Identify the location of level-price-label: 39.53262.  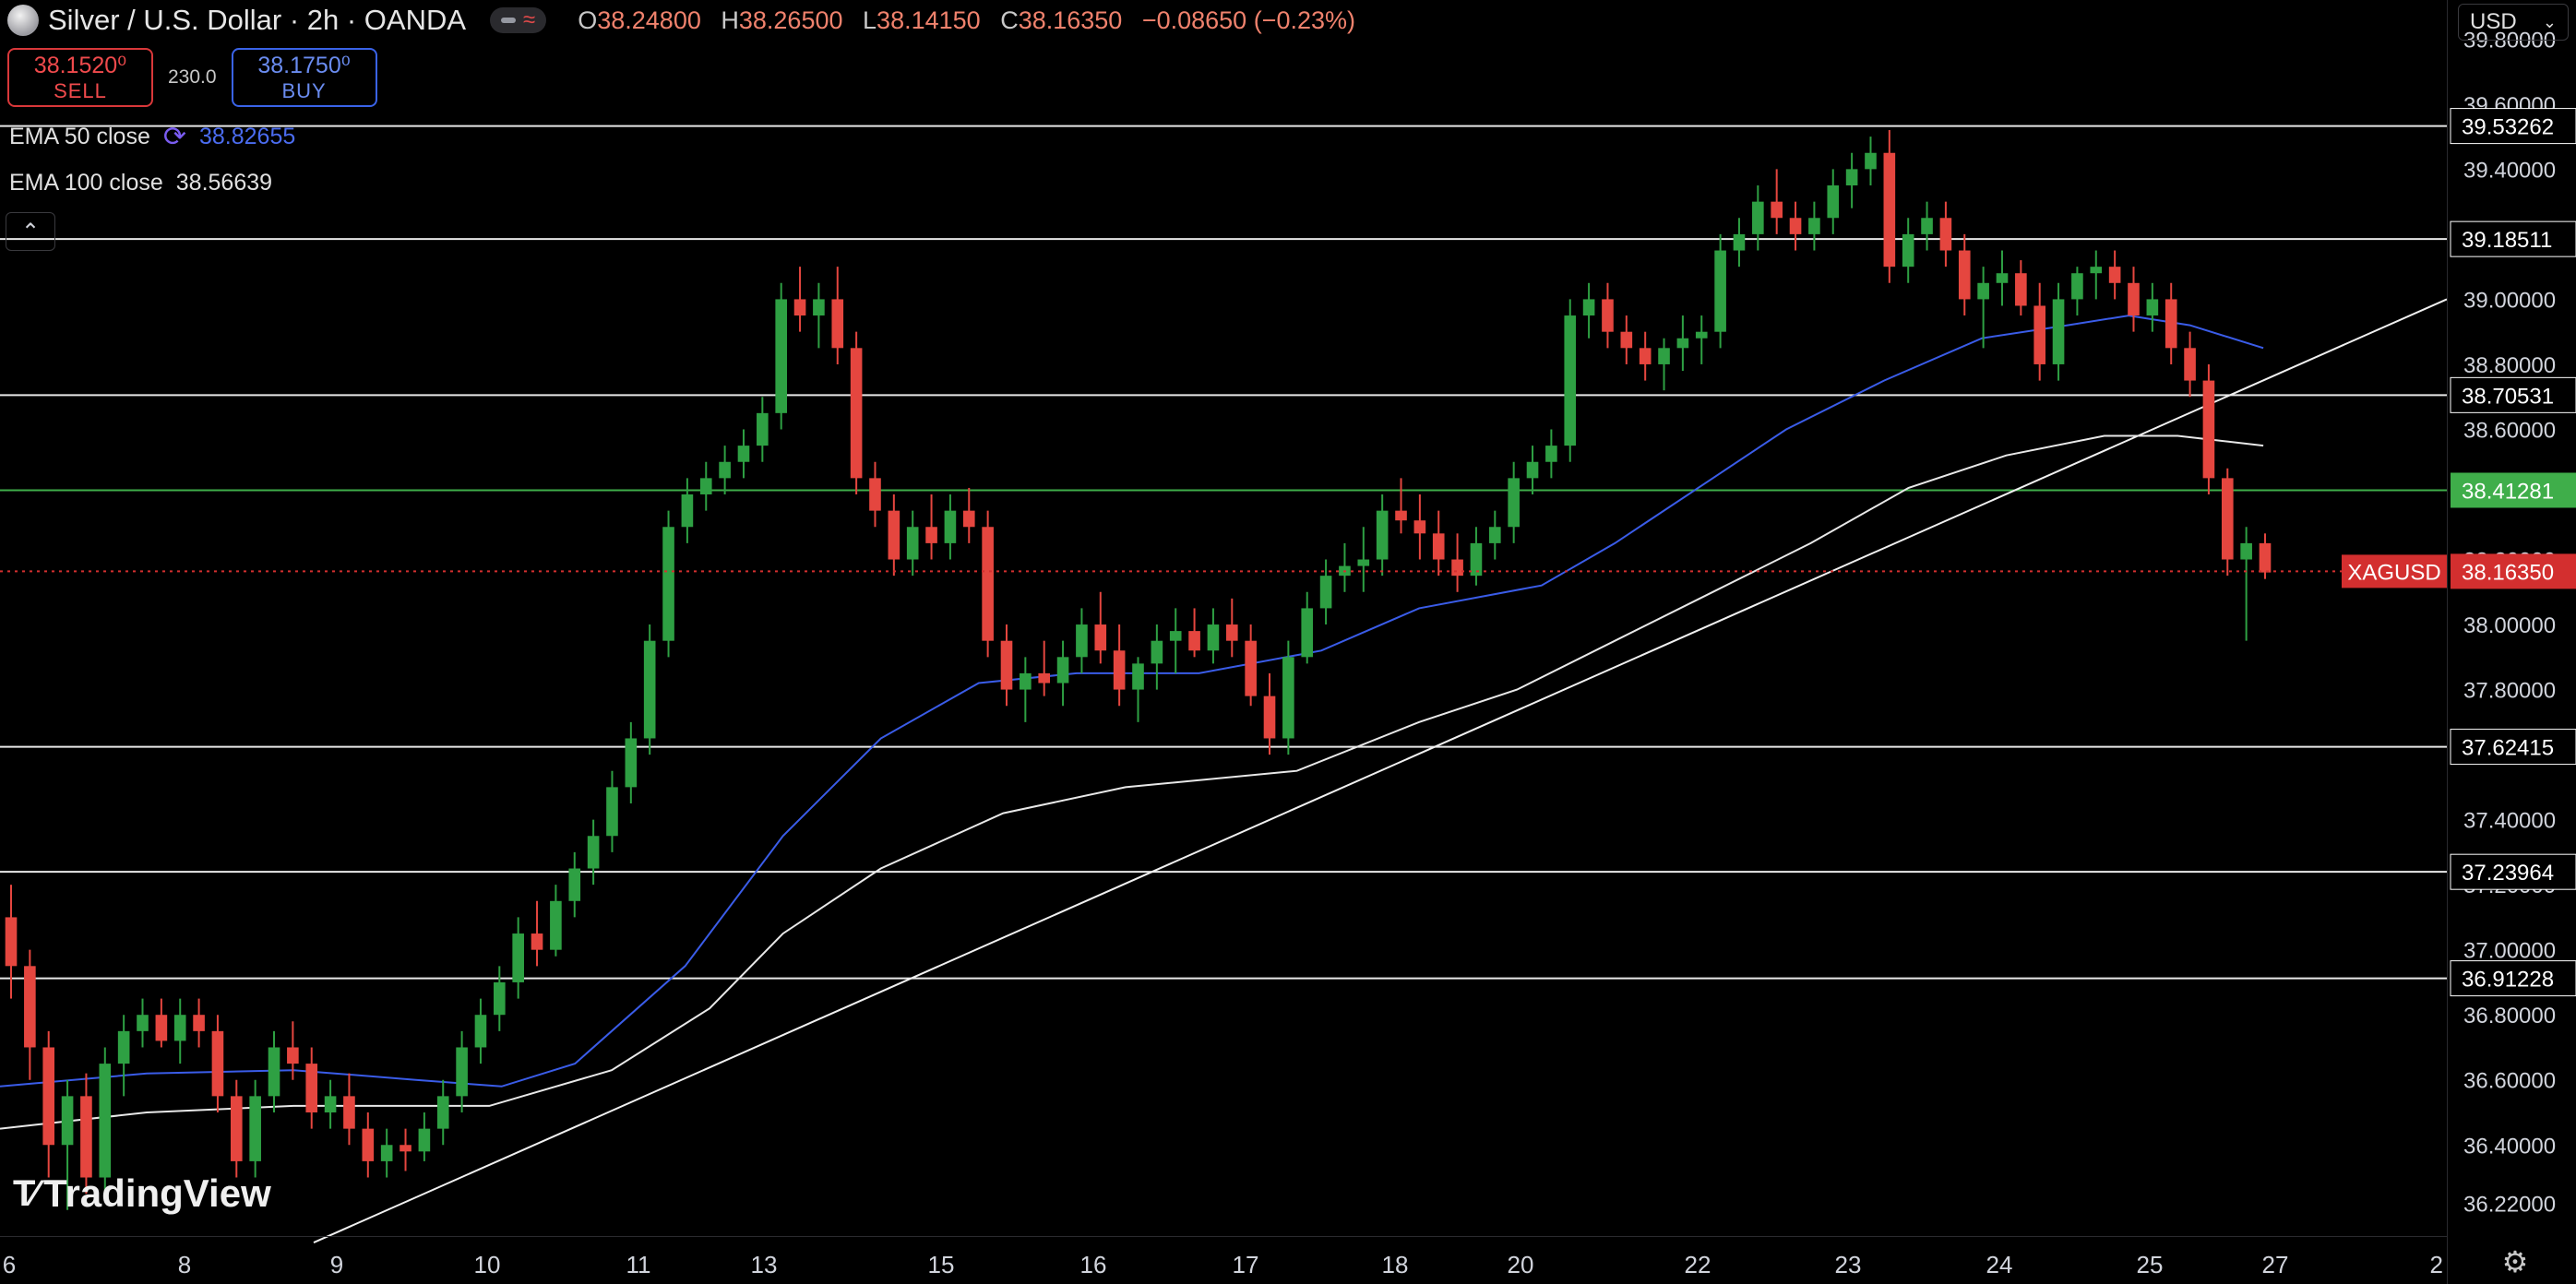
(2508, 127).